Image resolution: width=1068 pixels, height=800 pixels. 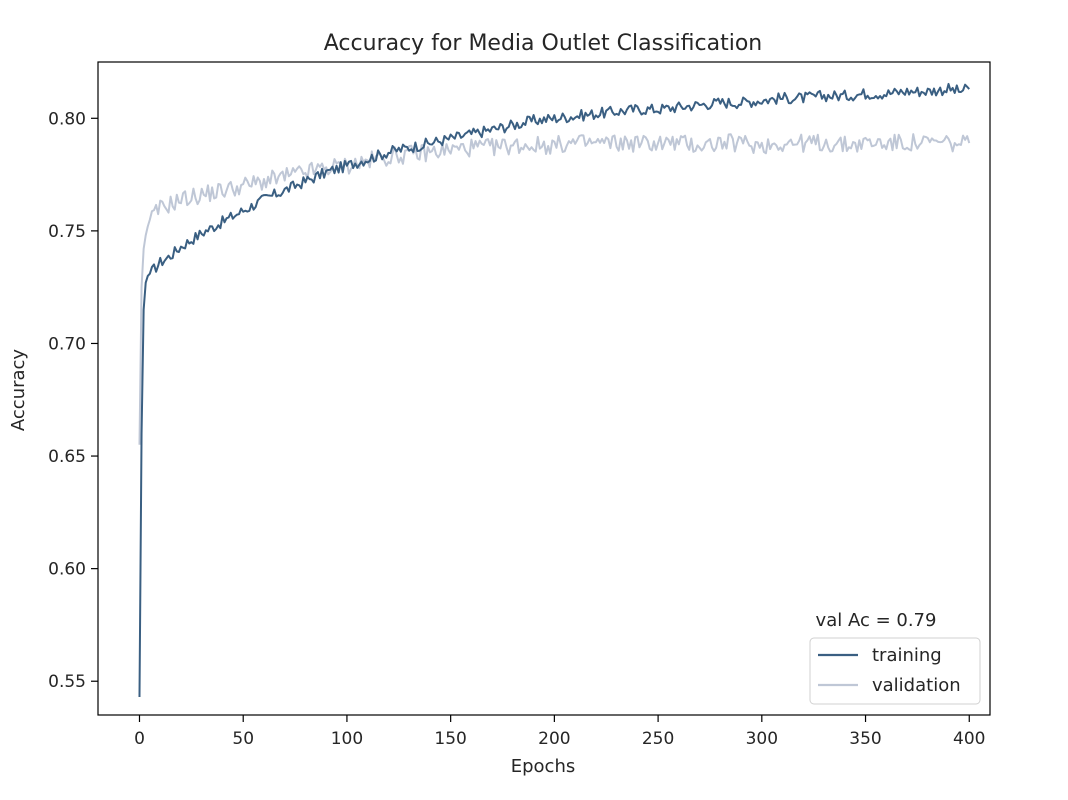 What do you see at coordinates (67, 457) in the screenshot?
I see `y-tick-label: 0.65` at bounding box center [67, 457].